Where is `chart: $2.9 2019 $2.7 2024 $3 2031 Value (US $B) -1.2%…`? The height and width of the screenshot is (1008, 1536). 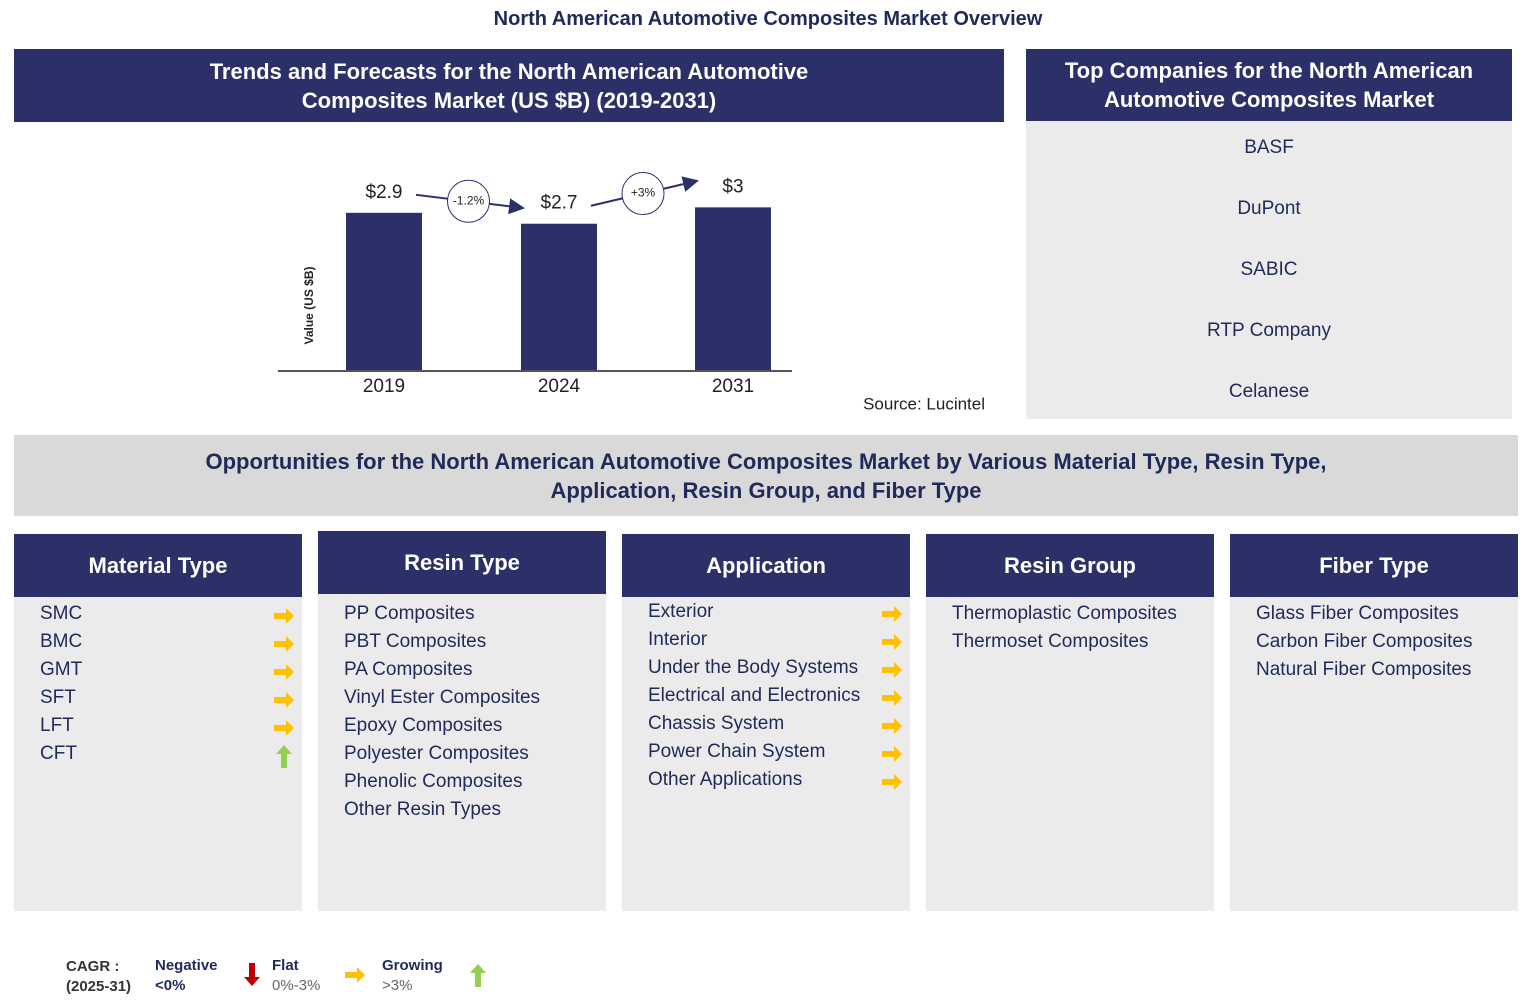 chart: $2.9 2019 $2.7 2024 $3 2031 Value (US $B) -1.2%… is located at coordinates (631, 292).